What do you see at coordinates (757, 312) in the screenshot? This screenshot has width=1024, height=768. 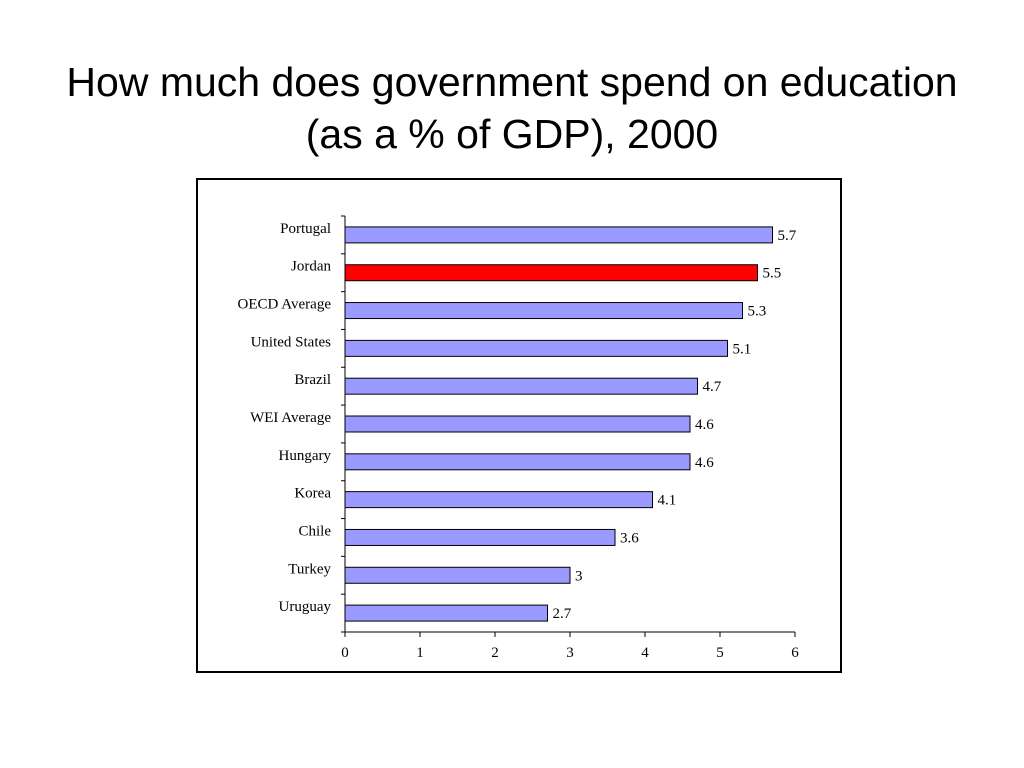 I see `data-label: 5.3` at bounding box center [757, 312].